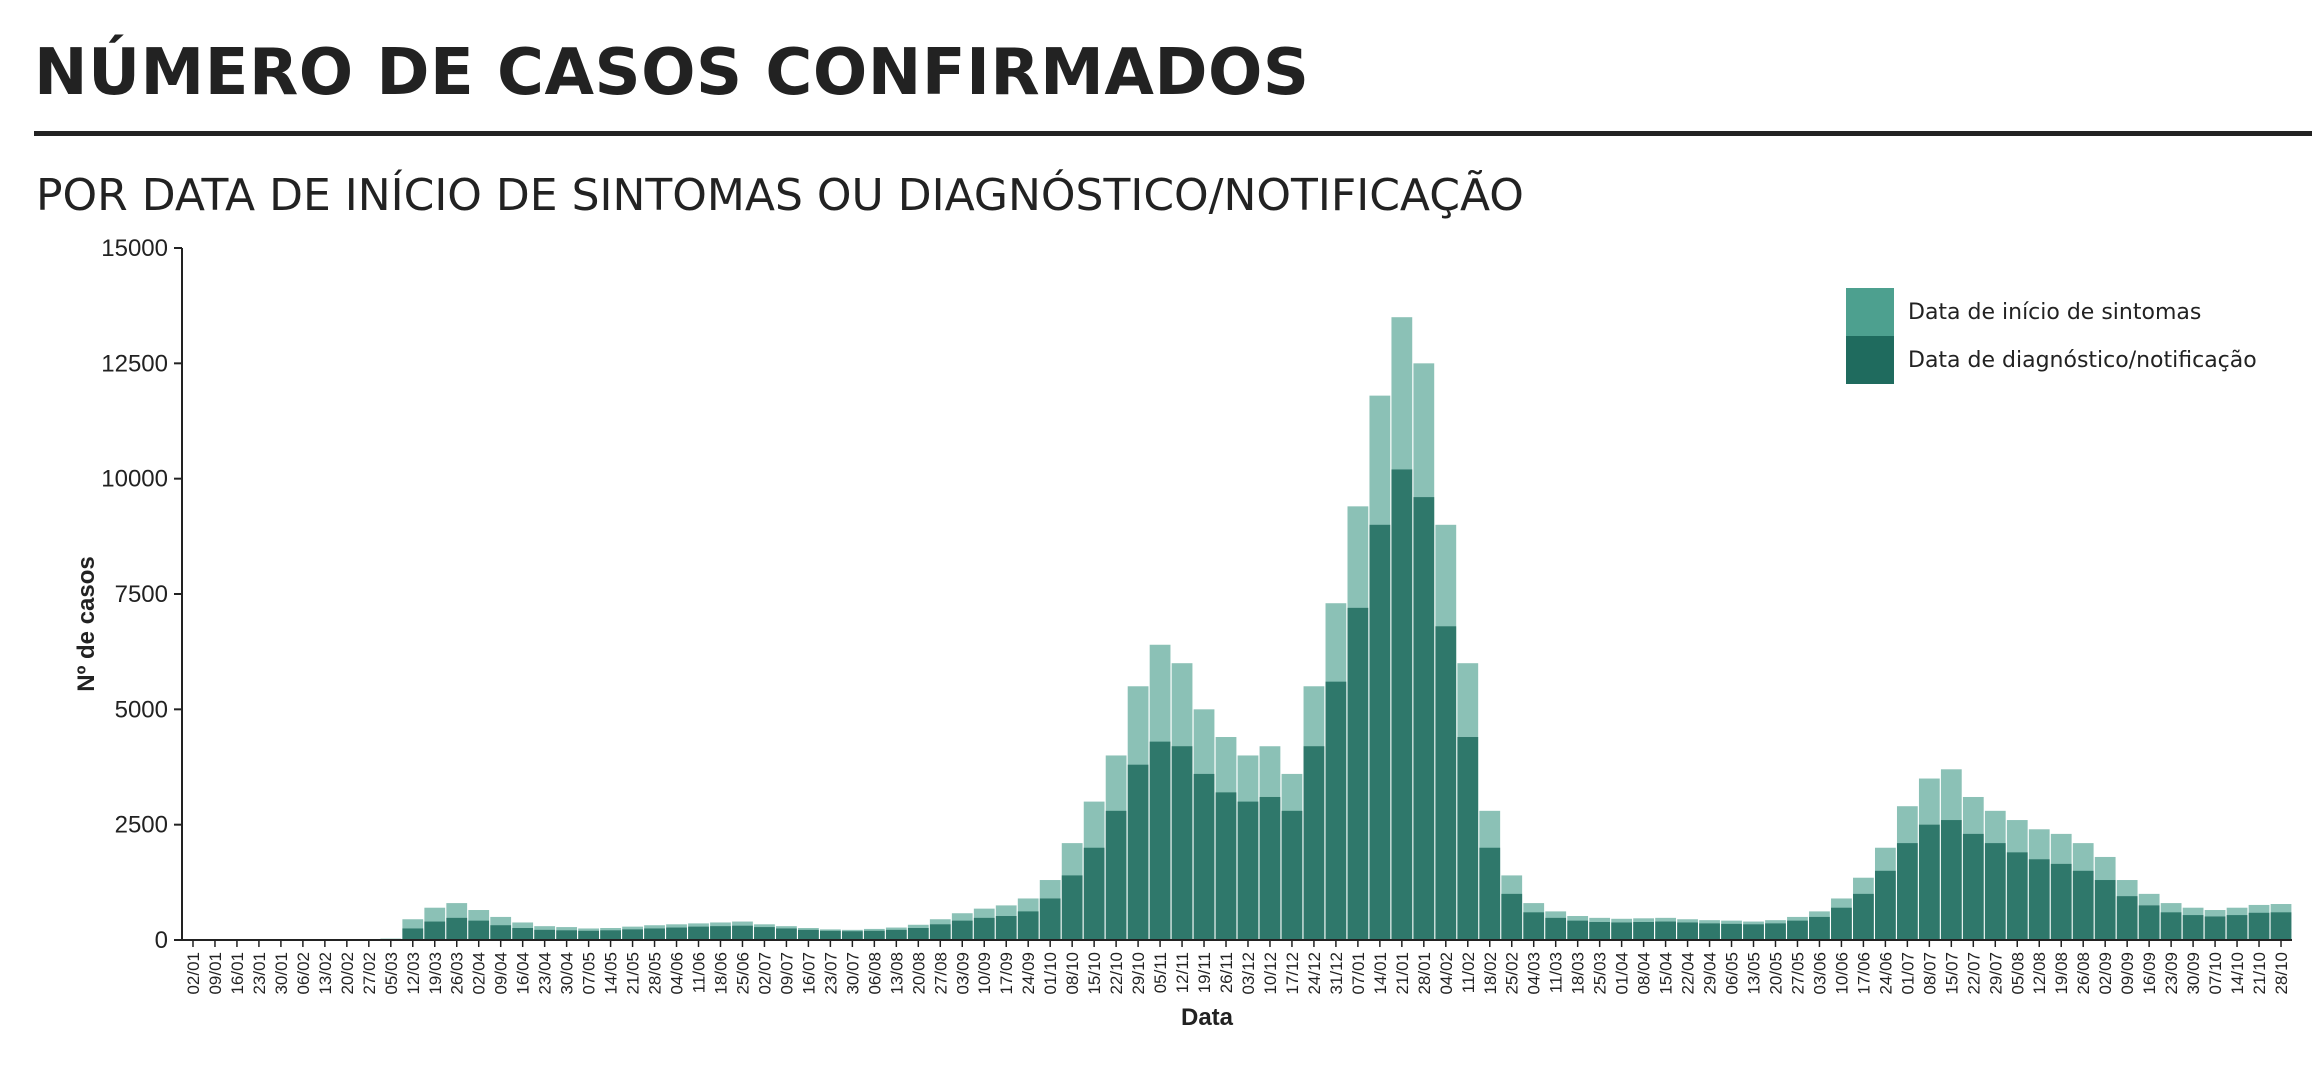 This screenshot has width=2324, height=1068. I want to click on x-tick-label: 03/06, so click(1819, 973).